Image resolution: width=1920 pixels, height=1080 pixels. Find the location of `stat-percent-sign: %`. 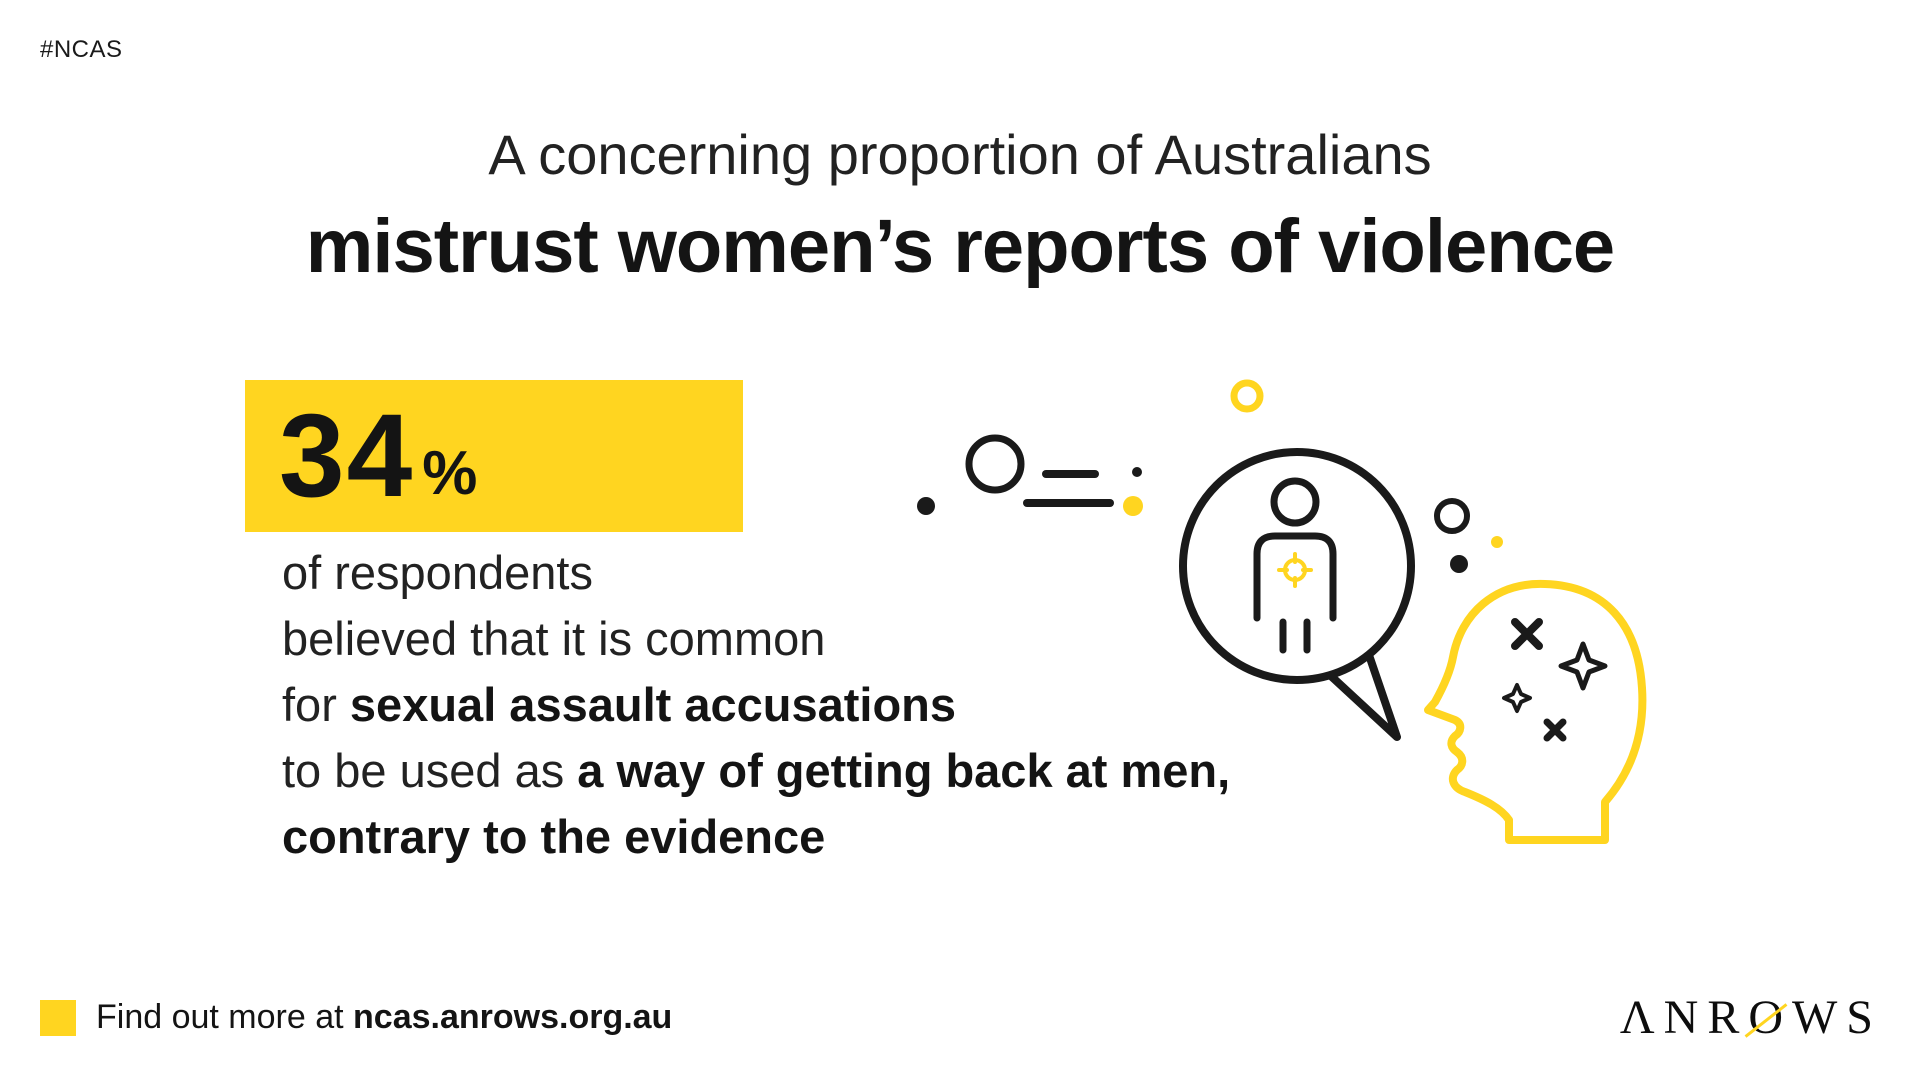

stat-percent-sign: % is located at coordinates (450, 473).